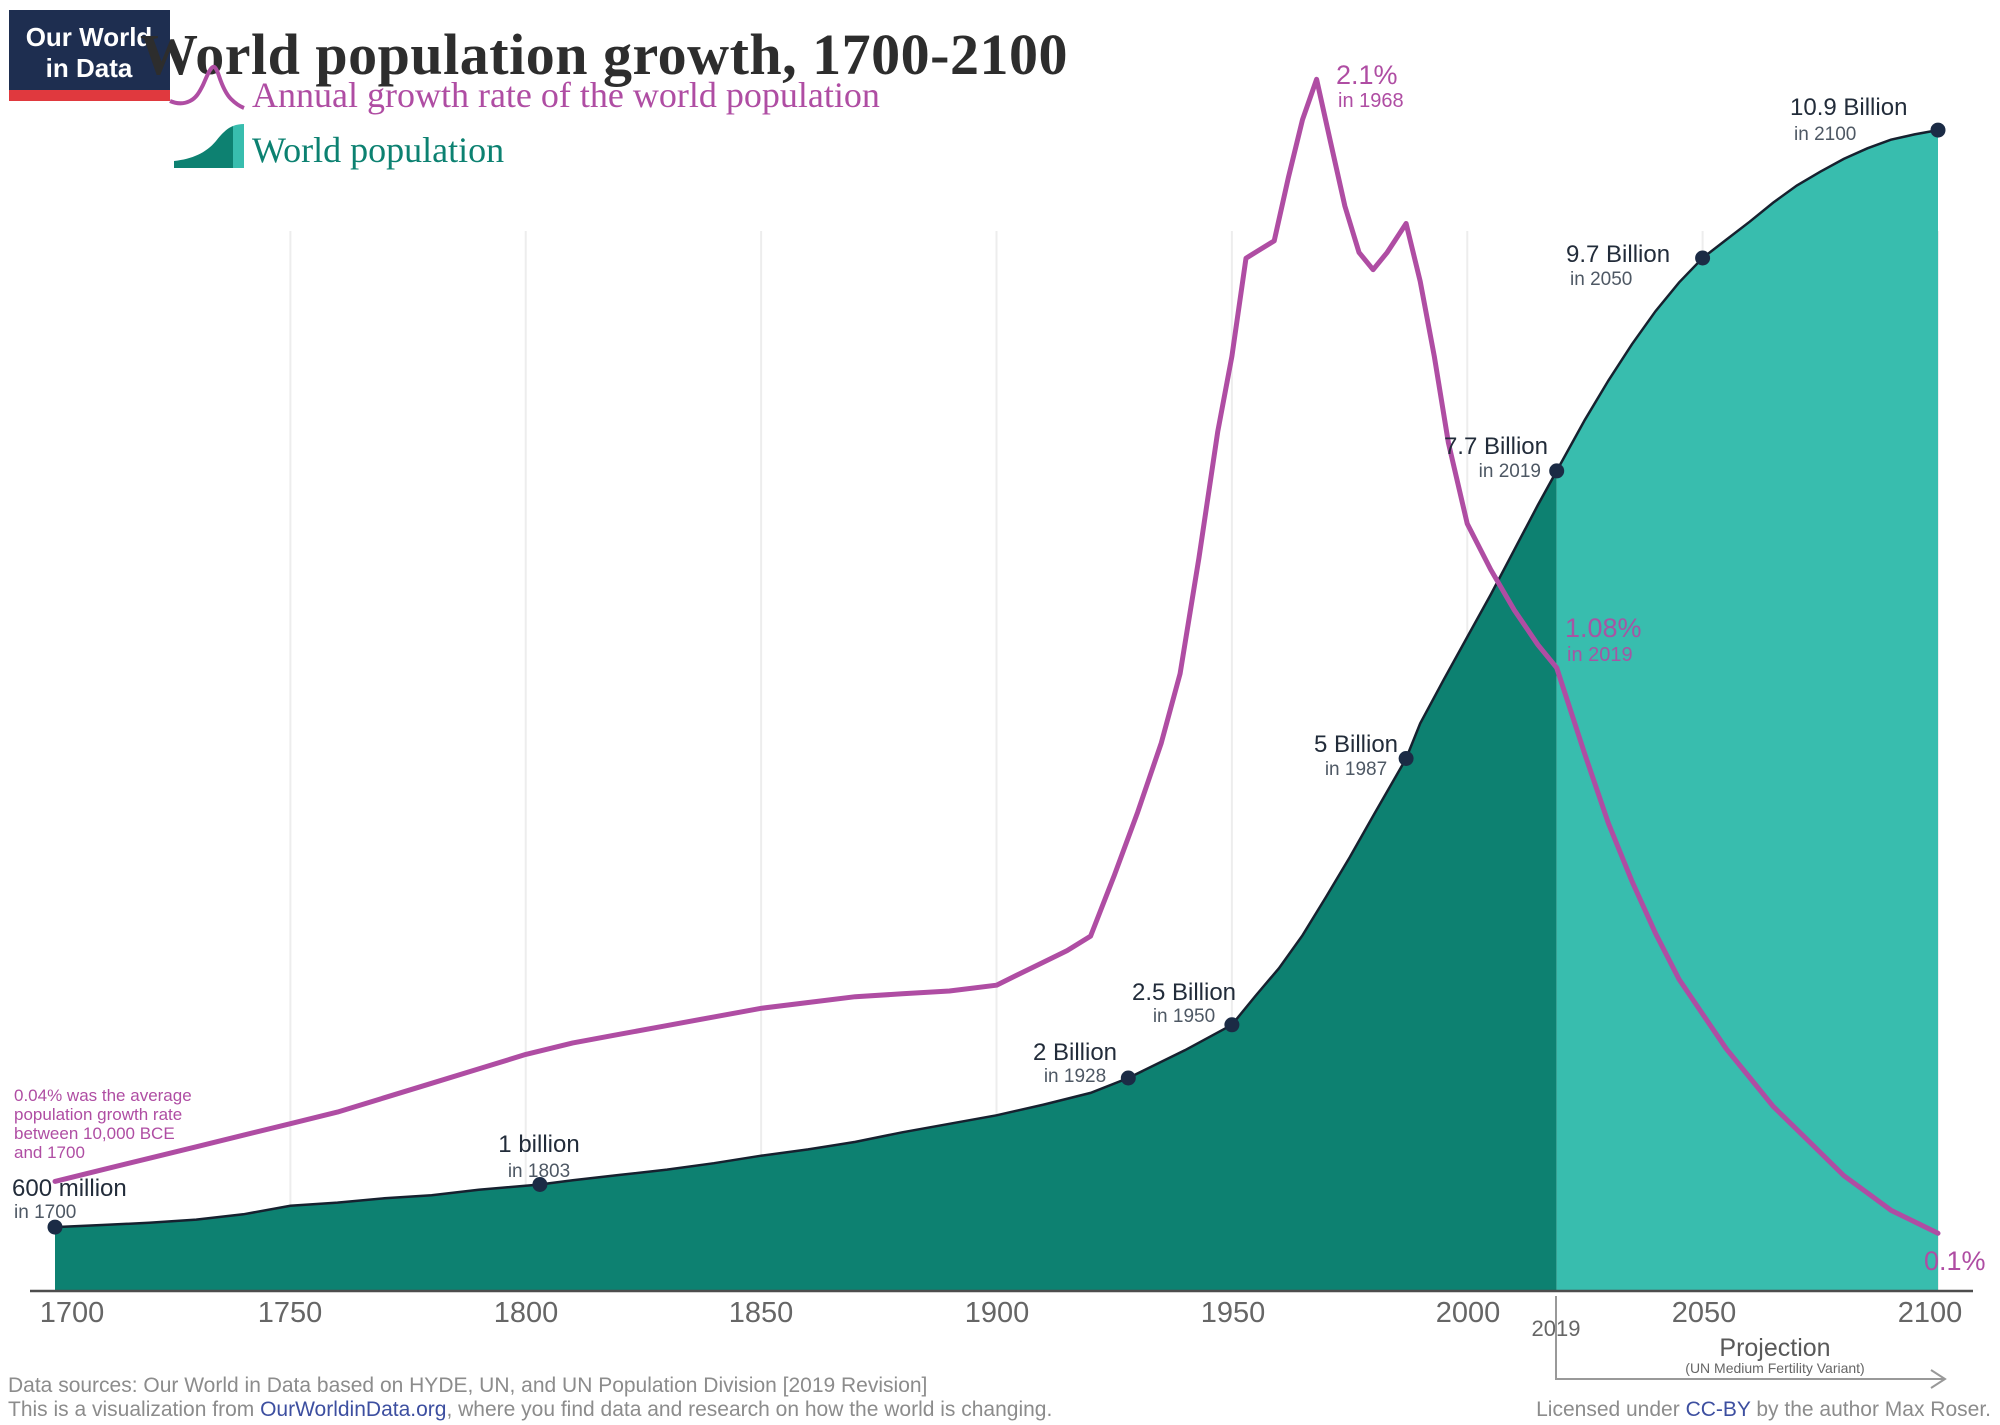 This screenshot has height=1425, width=2000. I want to click on footer-viz-prefix: This is a visualization from, so click(134, 1409).